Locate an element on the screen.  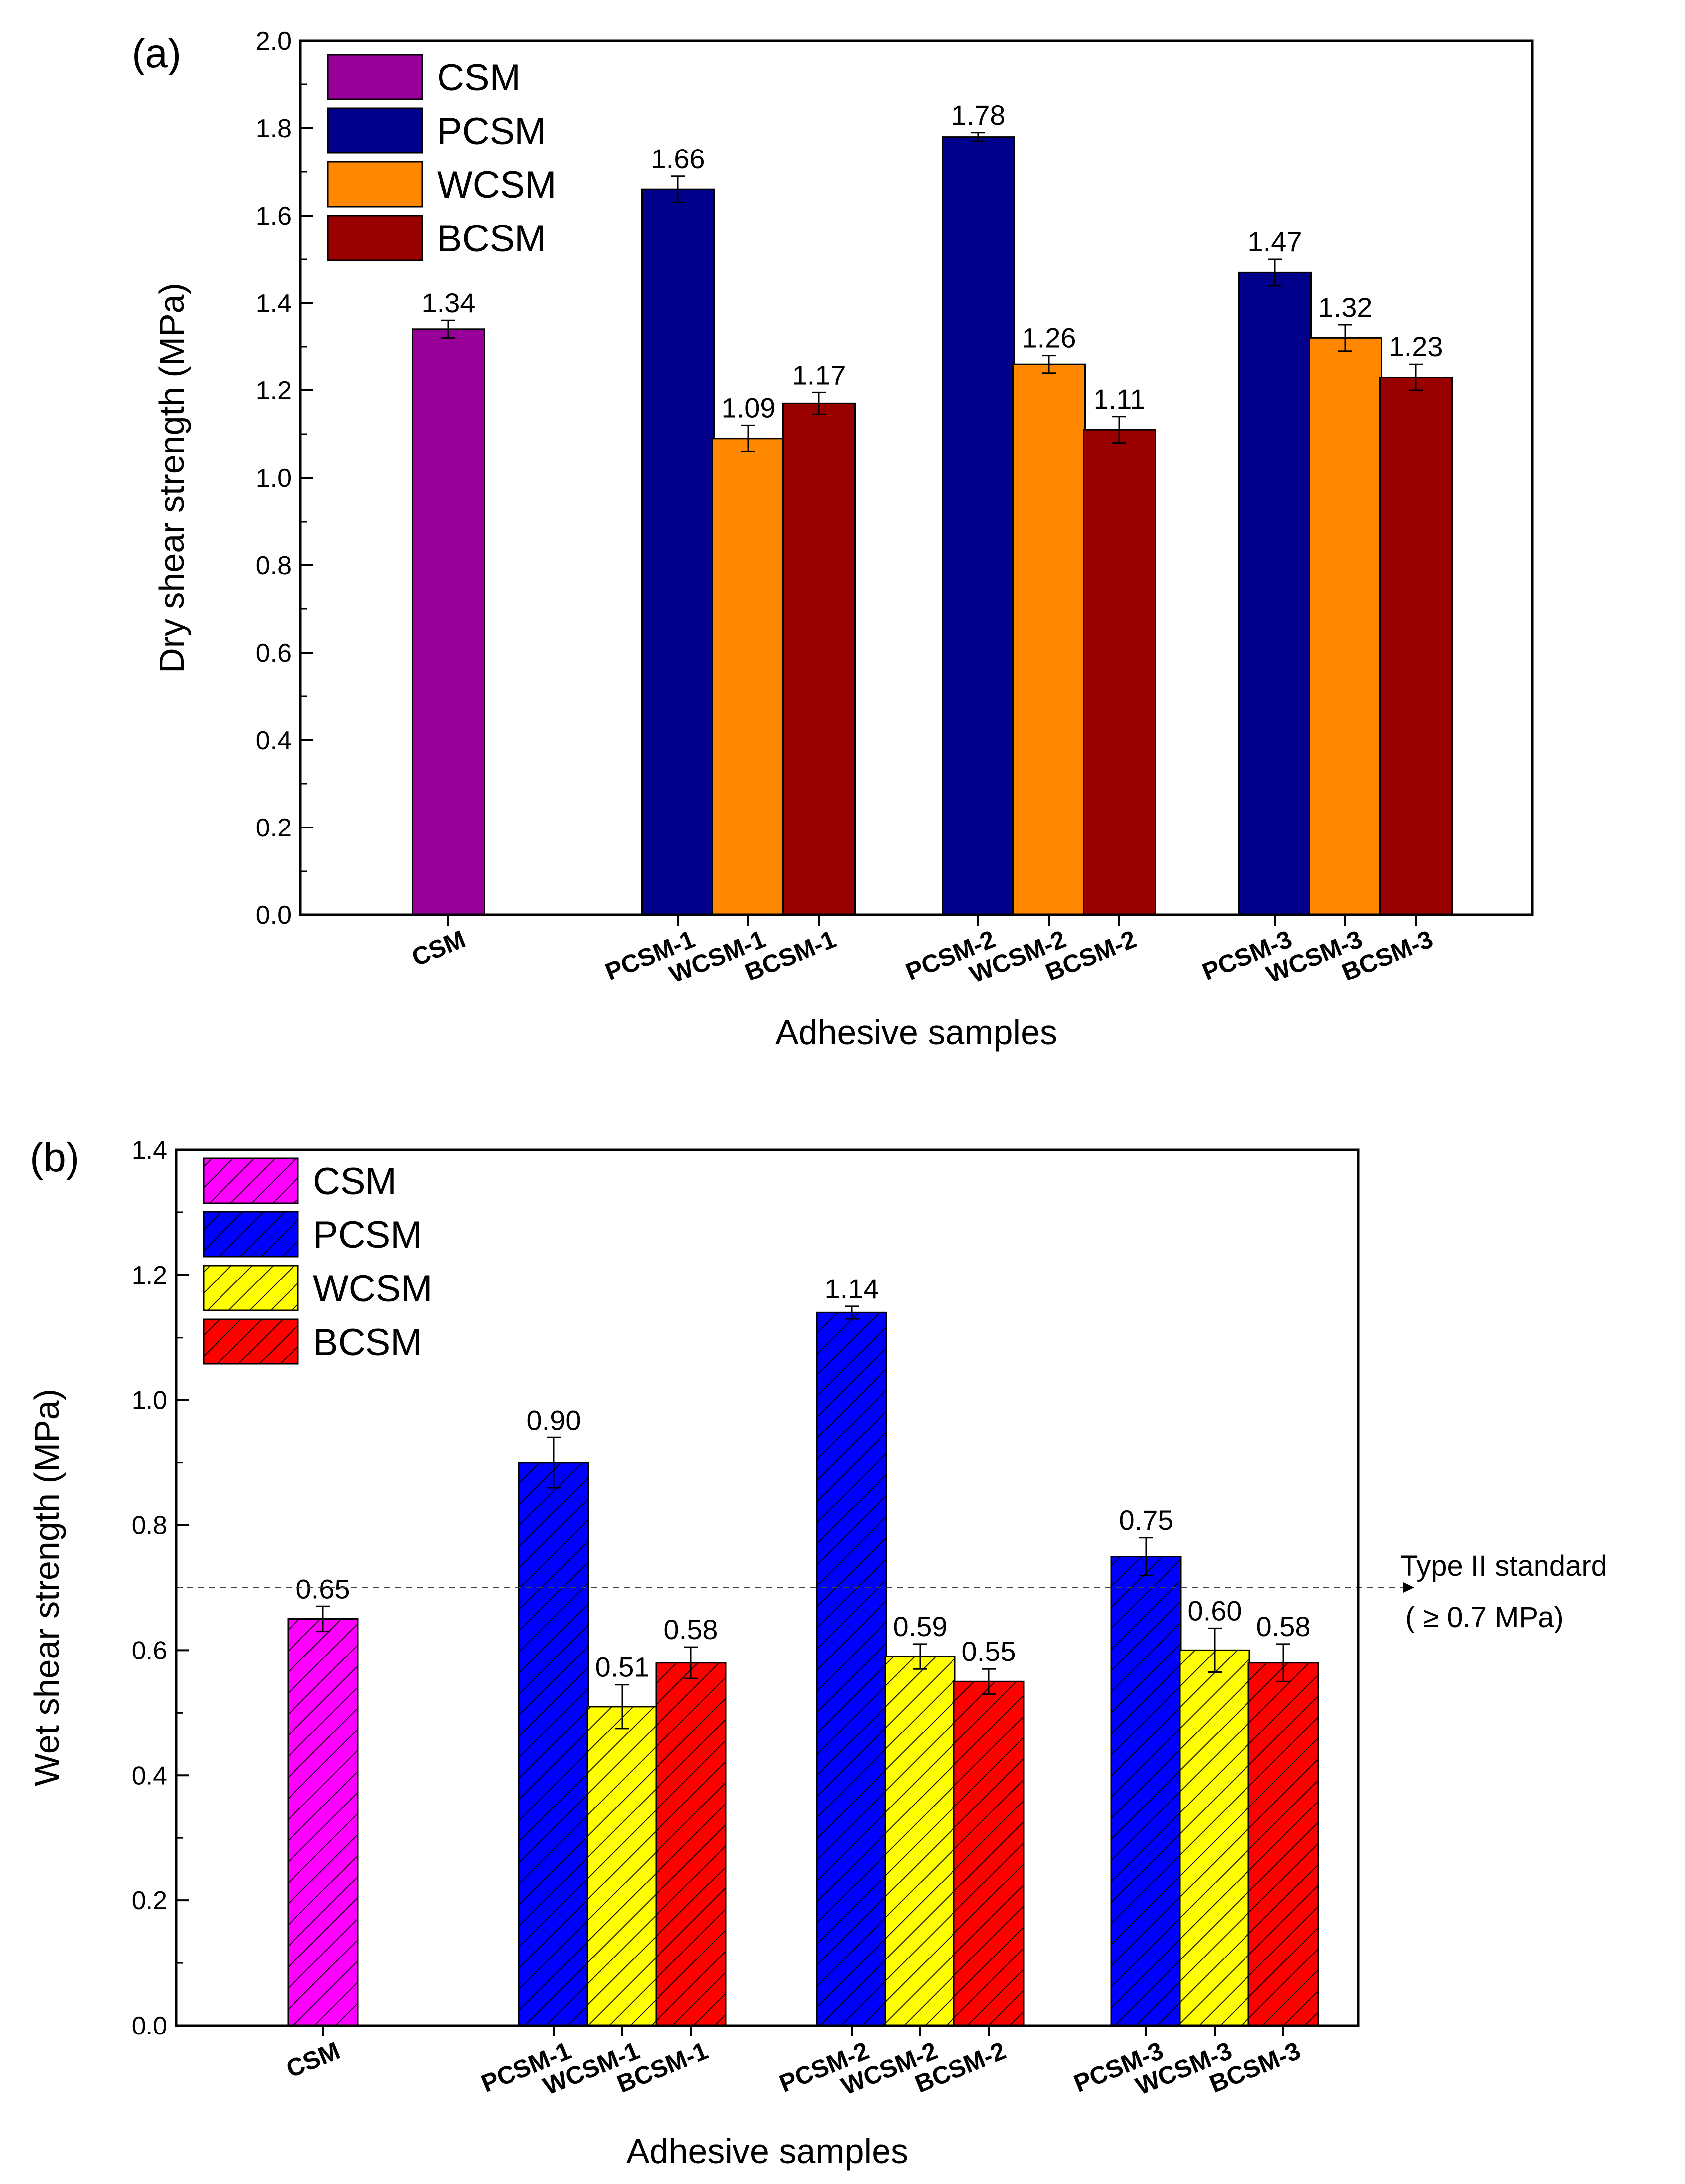
panel-b-y-tick-label: 0.8 is located at coordinates (149, 1525).